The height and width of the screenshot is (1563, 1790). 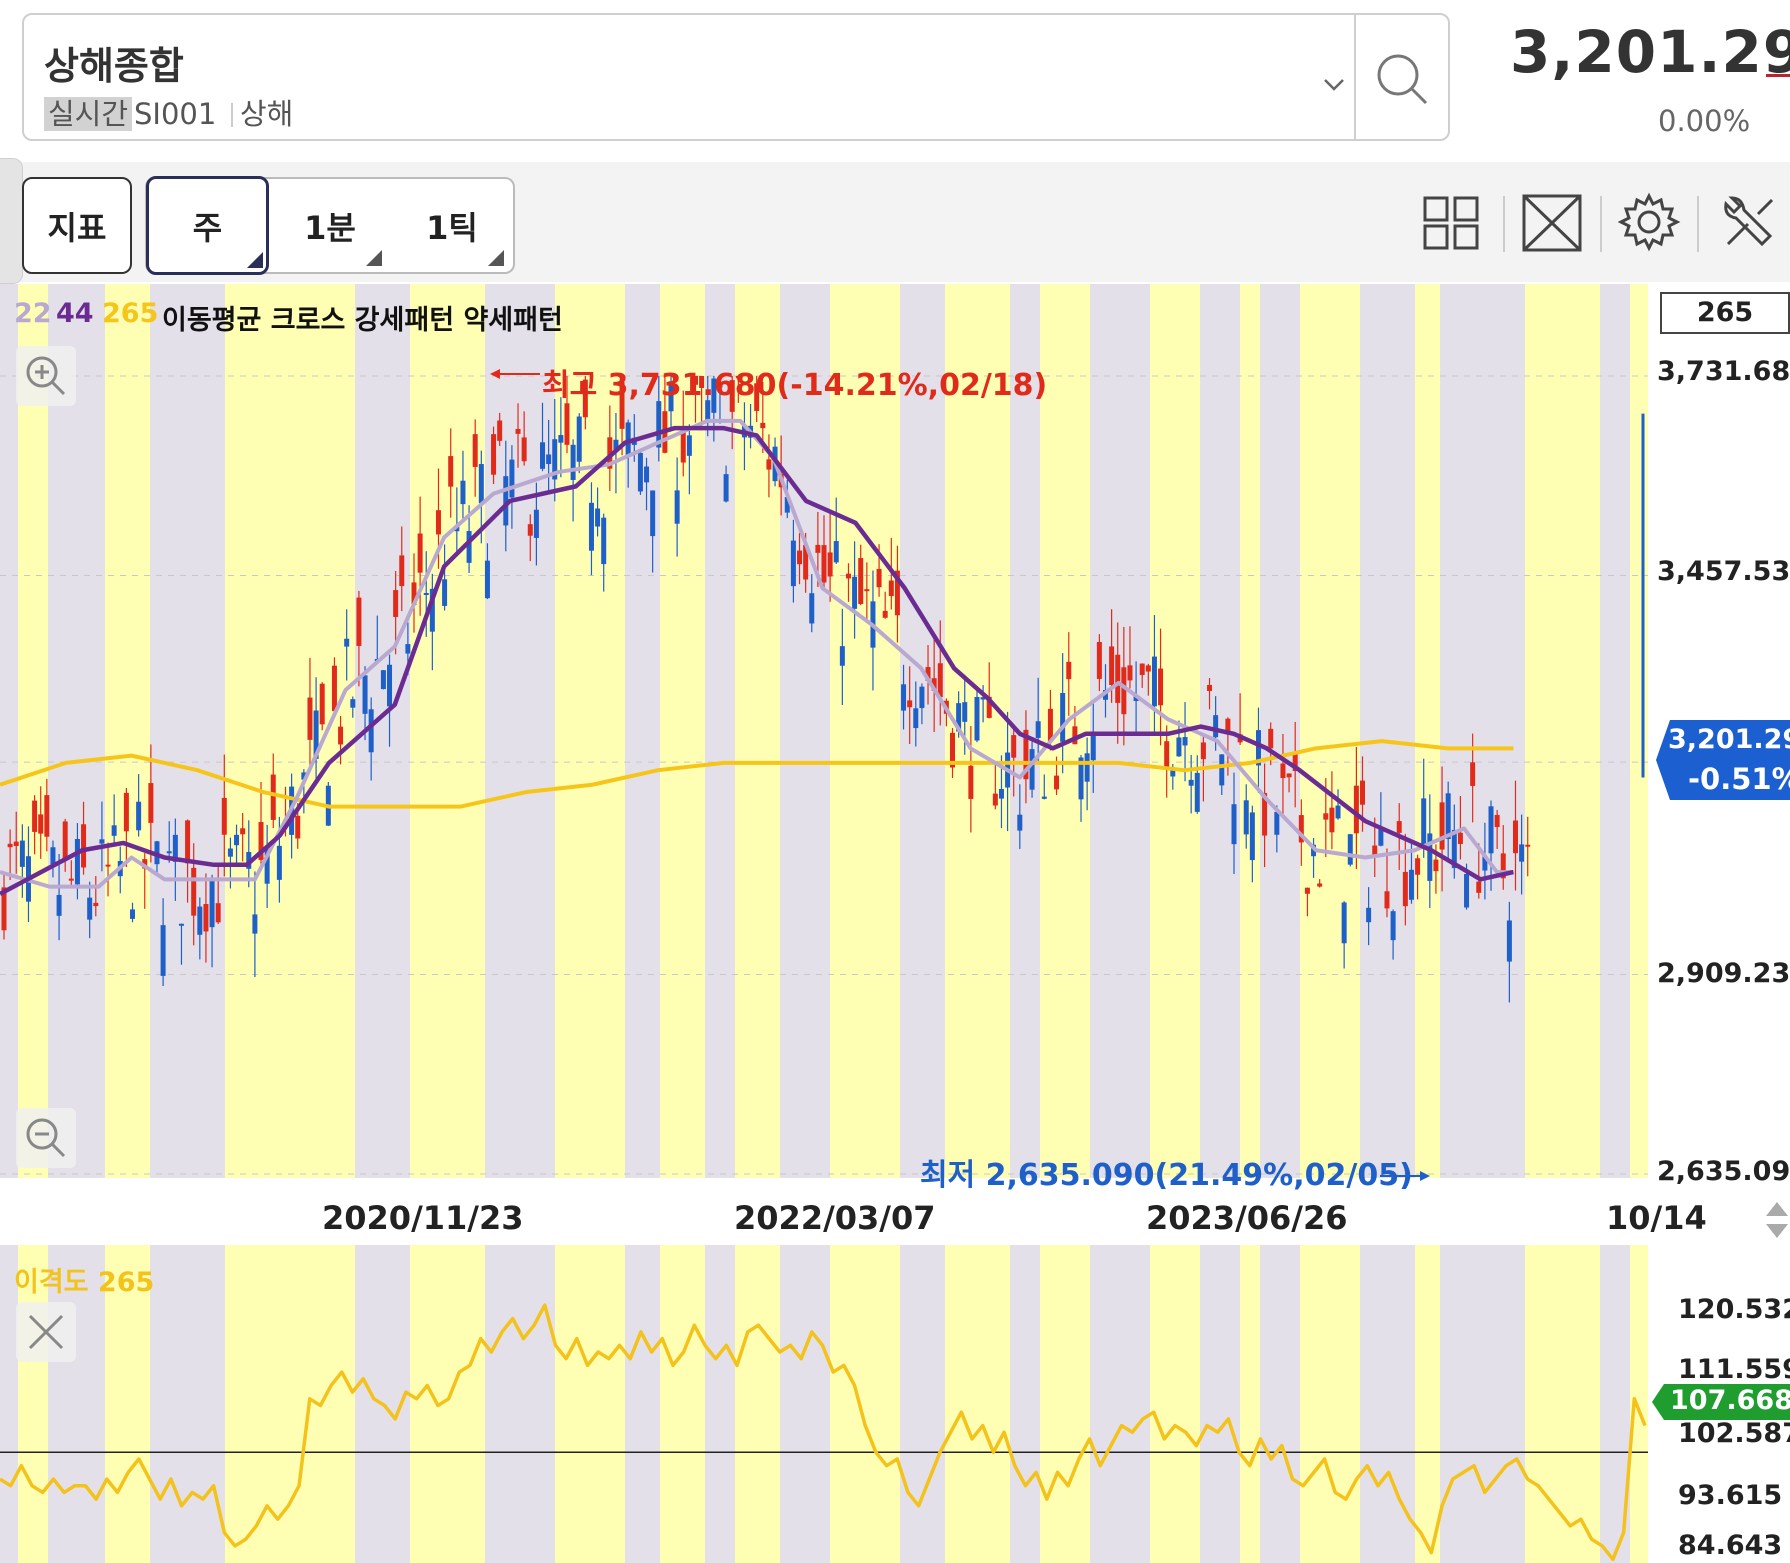 I want to click on zoom-out-icon, so click(x=46, y=1138).